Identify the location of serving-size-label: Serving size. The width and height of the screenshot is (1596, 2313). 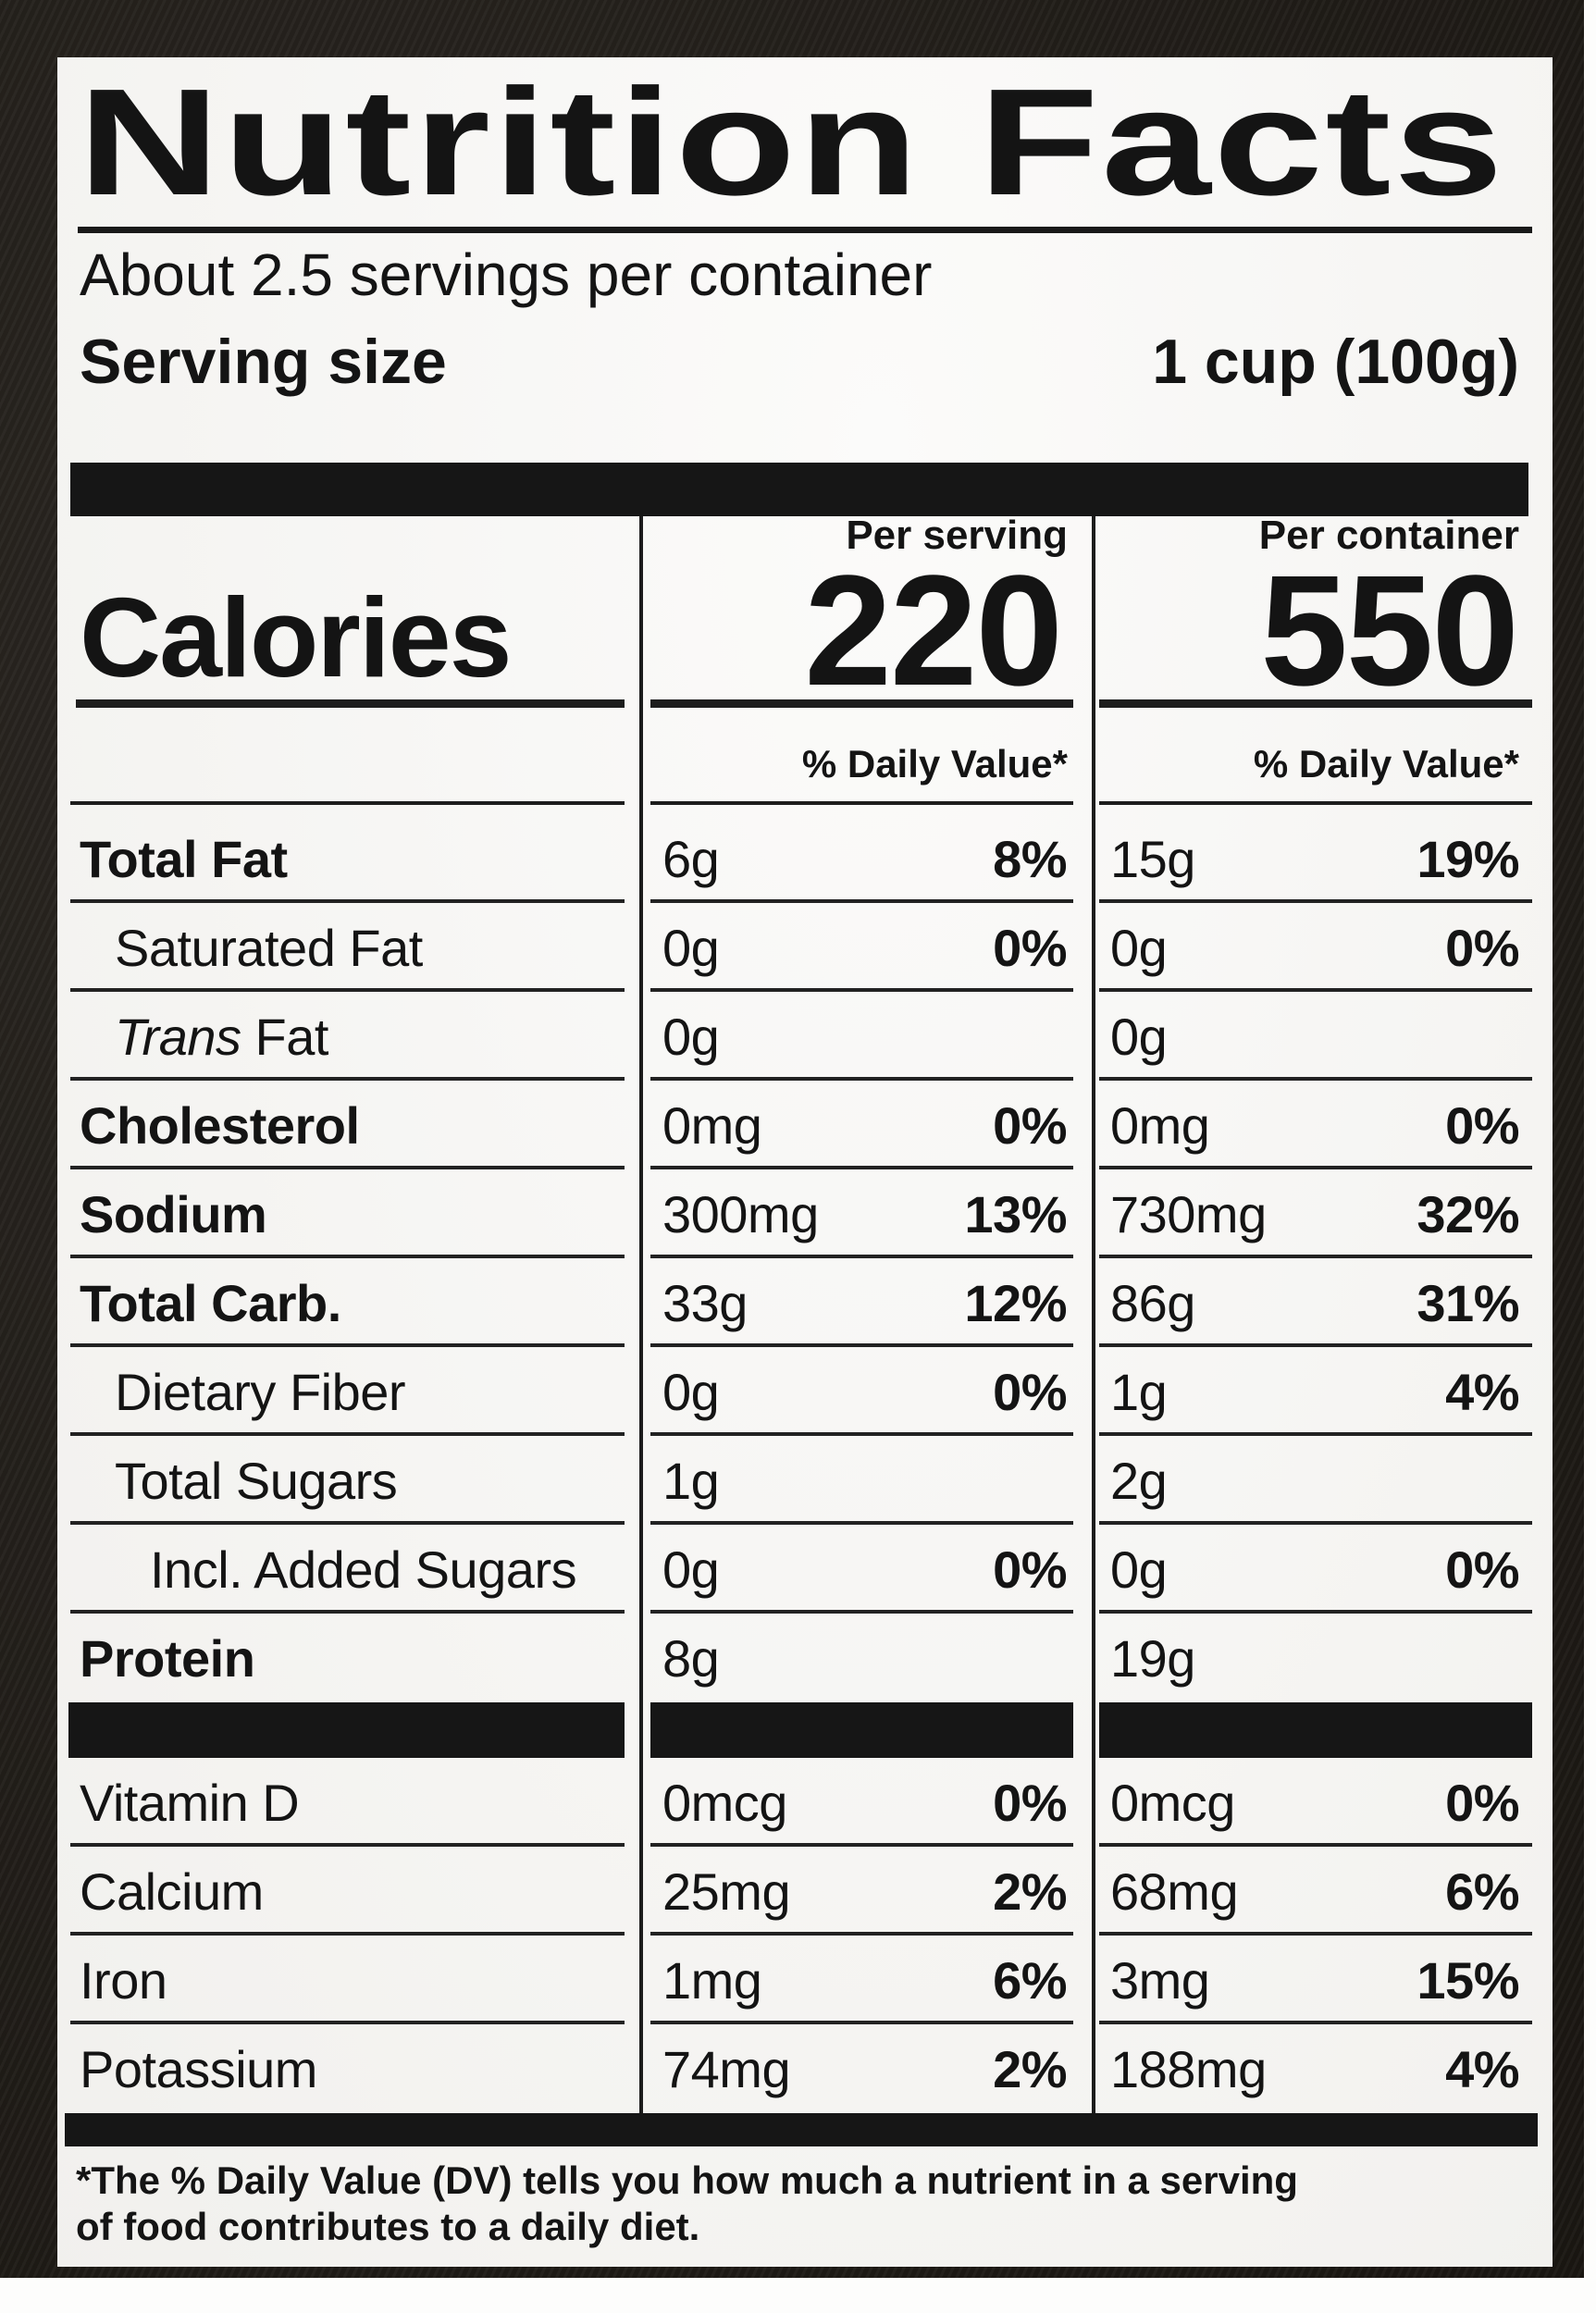
(263, 362).